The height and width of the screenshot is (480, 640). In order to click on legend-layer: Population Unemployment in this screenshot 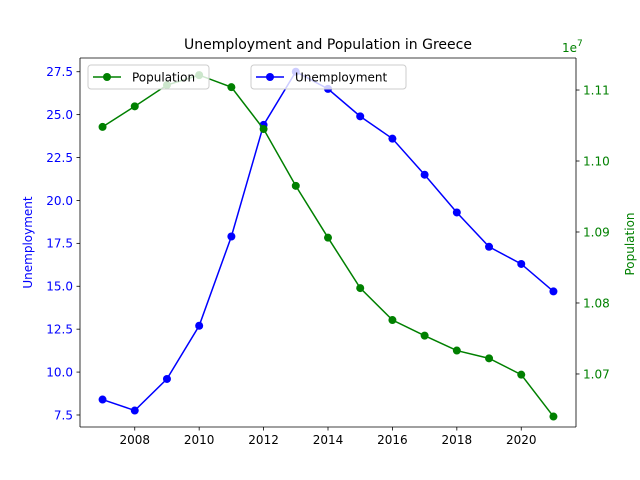, I will do `click(247, 77)`.